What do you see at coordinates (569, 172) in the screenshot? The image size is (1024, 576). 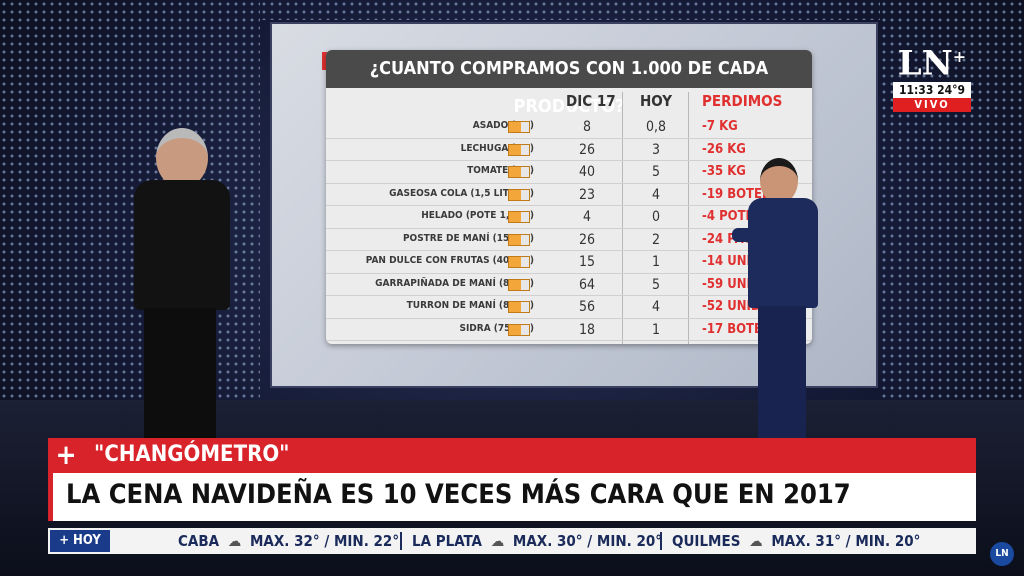 I see `table-row: TOMATE (KG) 40 5 -35 KG` at bounding box center [569, 172].